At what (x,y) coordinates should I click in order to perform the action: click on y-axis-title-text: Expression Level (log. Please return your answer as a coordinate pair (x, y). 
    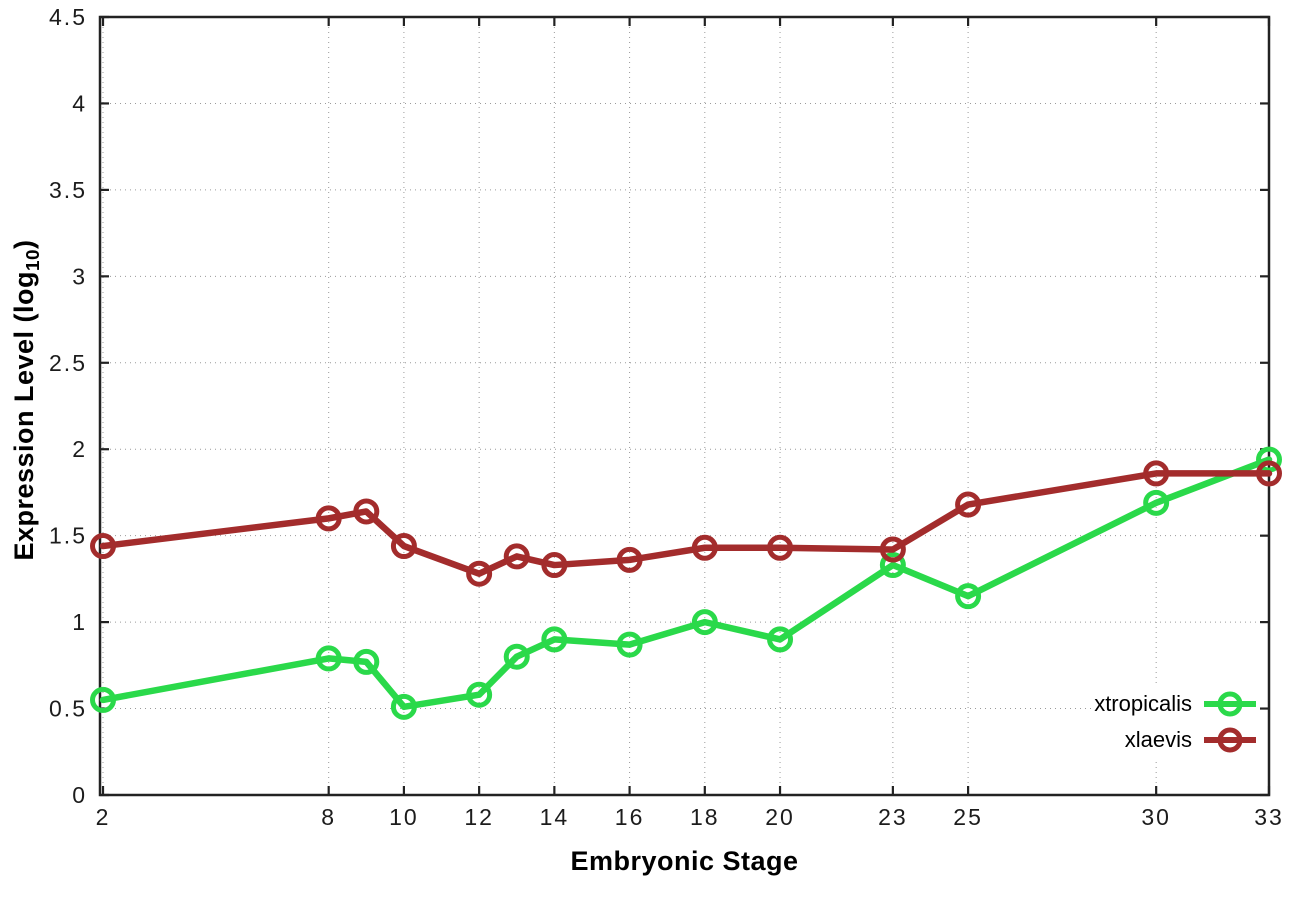
    Looking at the image, I should click on (23, 415).